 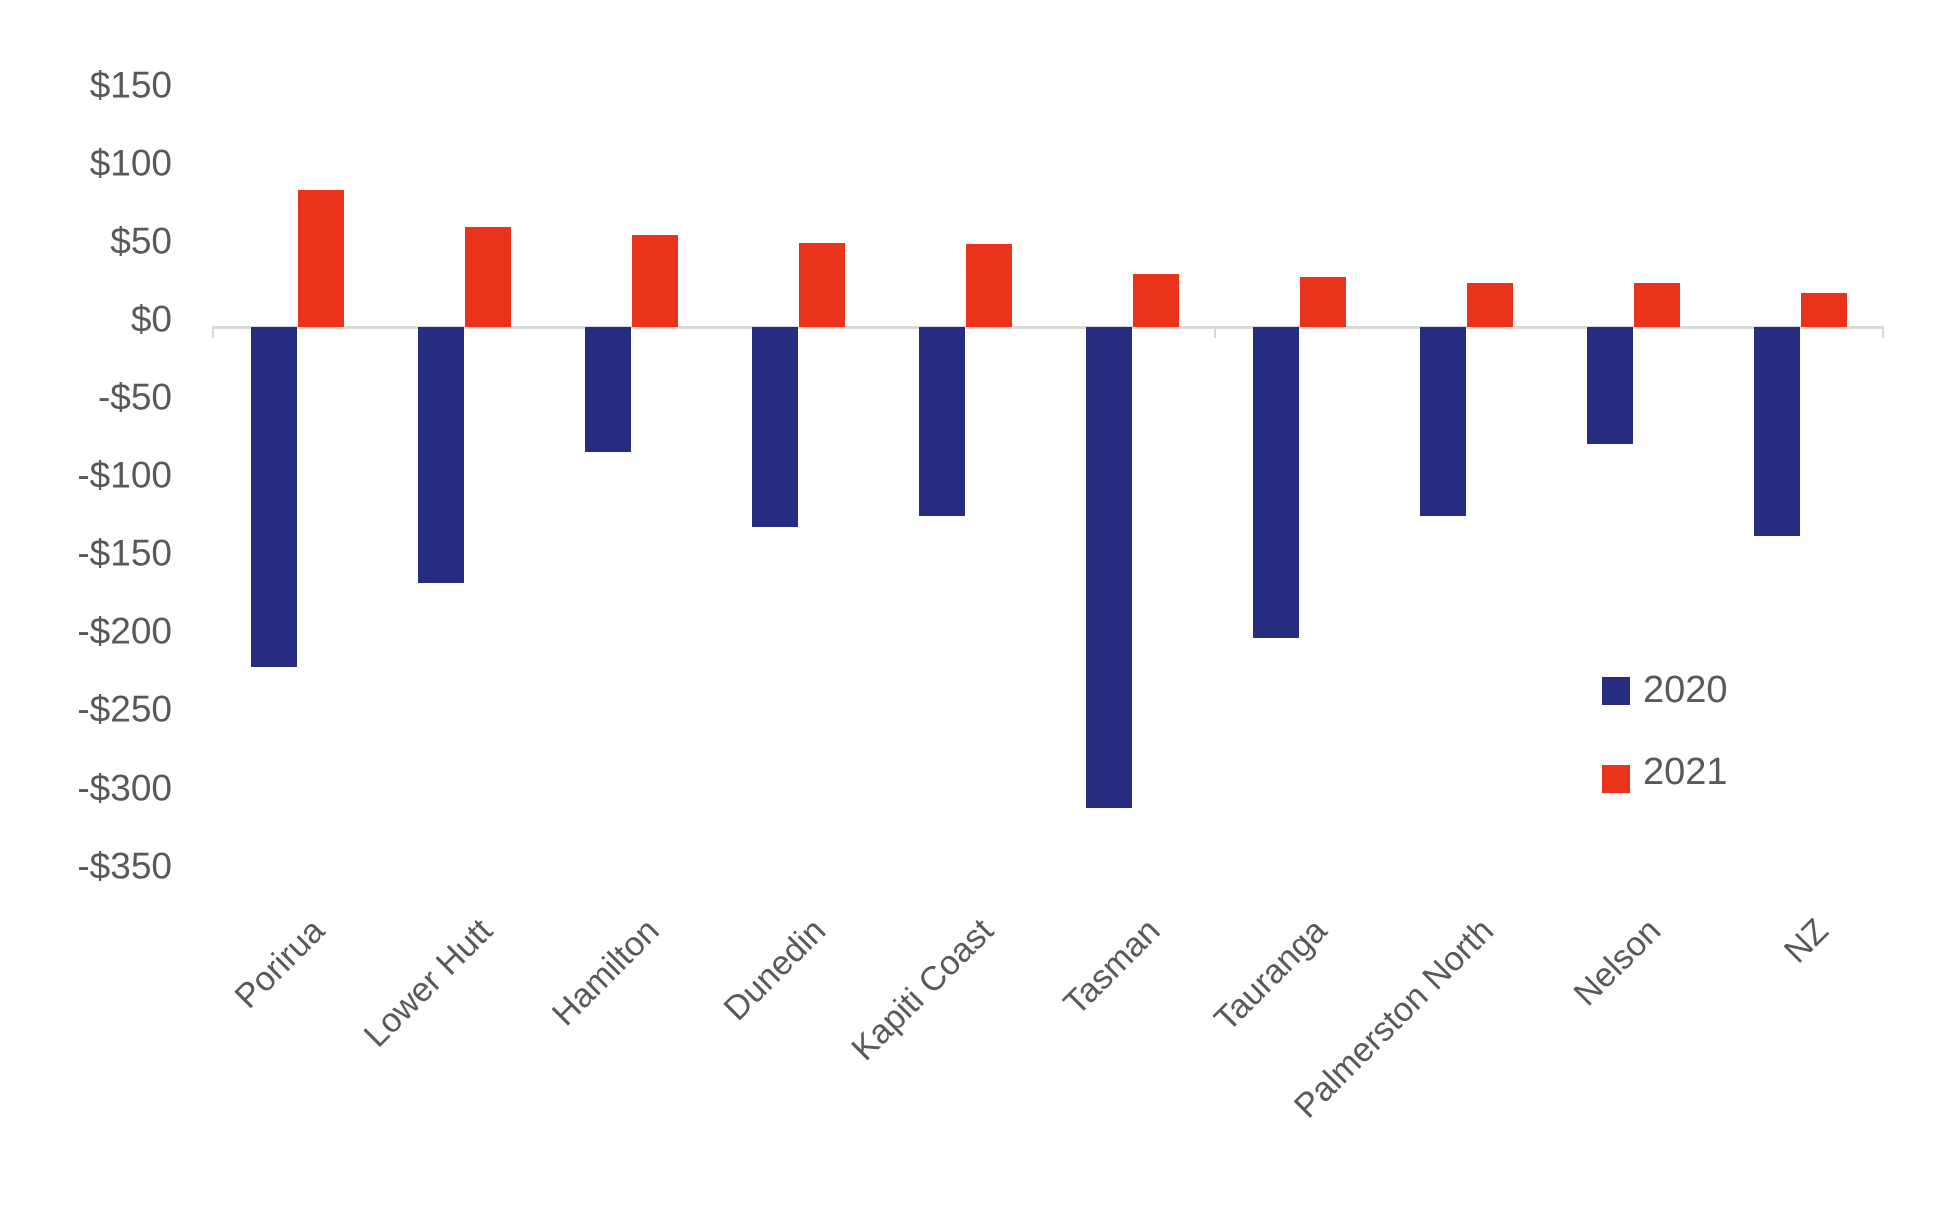 What do you see at coordinates (1443, 421) in the screenshot?
I see `bar-2020-palmerston-north` at bounding box center [1443, 421].